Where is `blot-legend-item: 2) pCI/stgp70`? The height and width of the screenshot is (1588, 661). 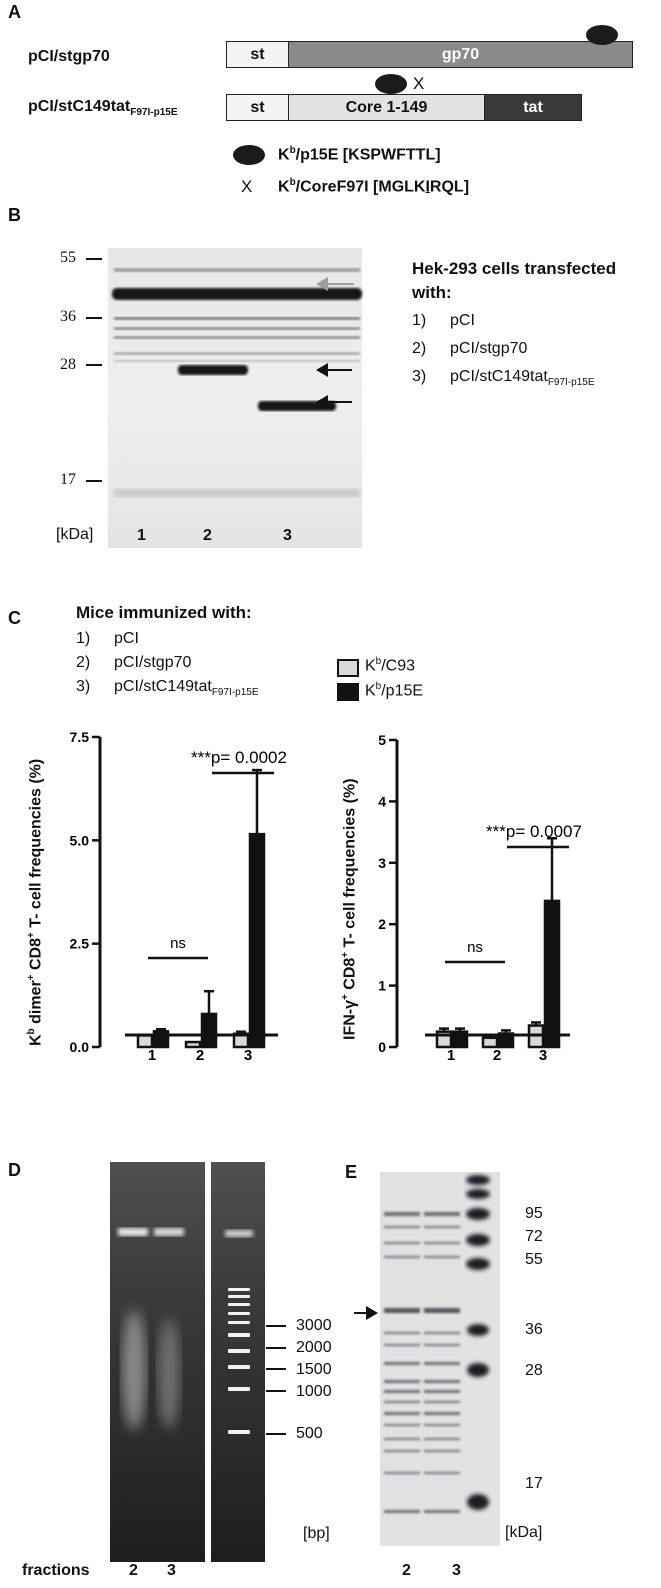
blot-legend-item: 2) pCI/stgp70 is located at coordinates (469, 349).